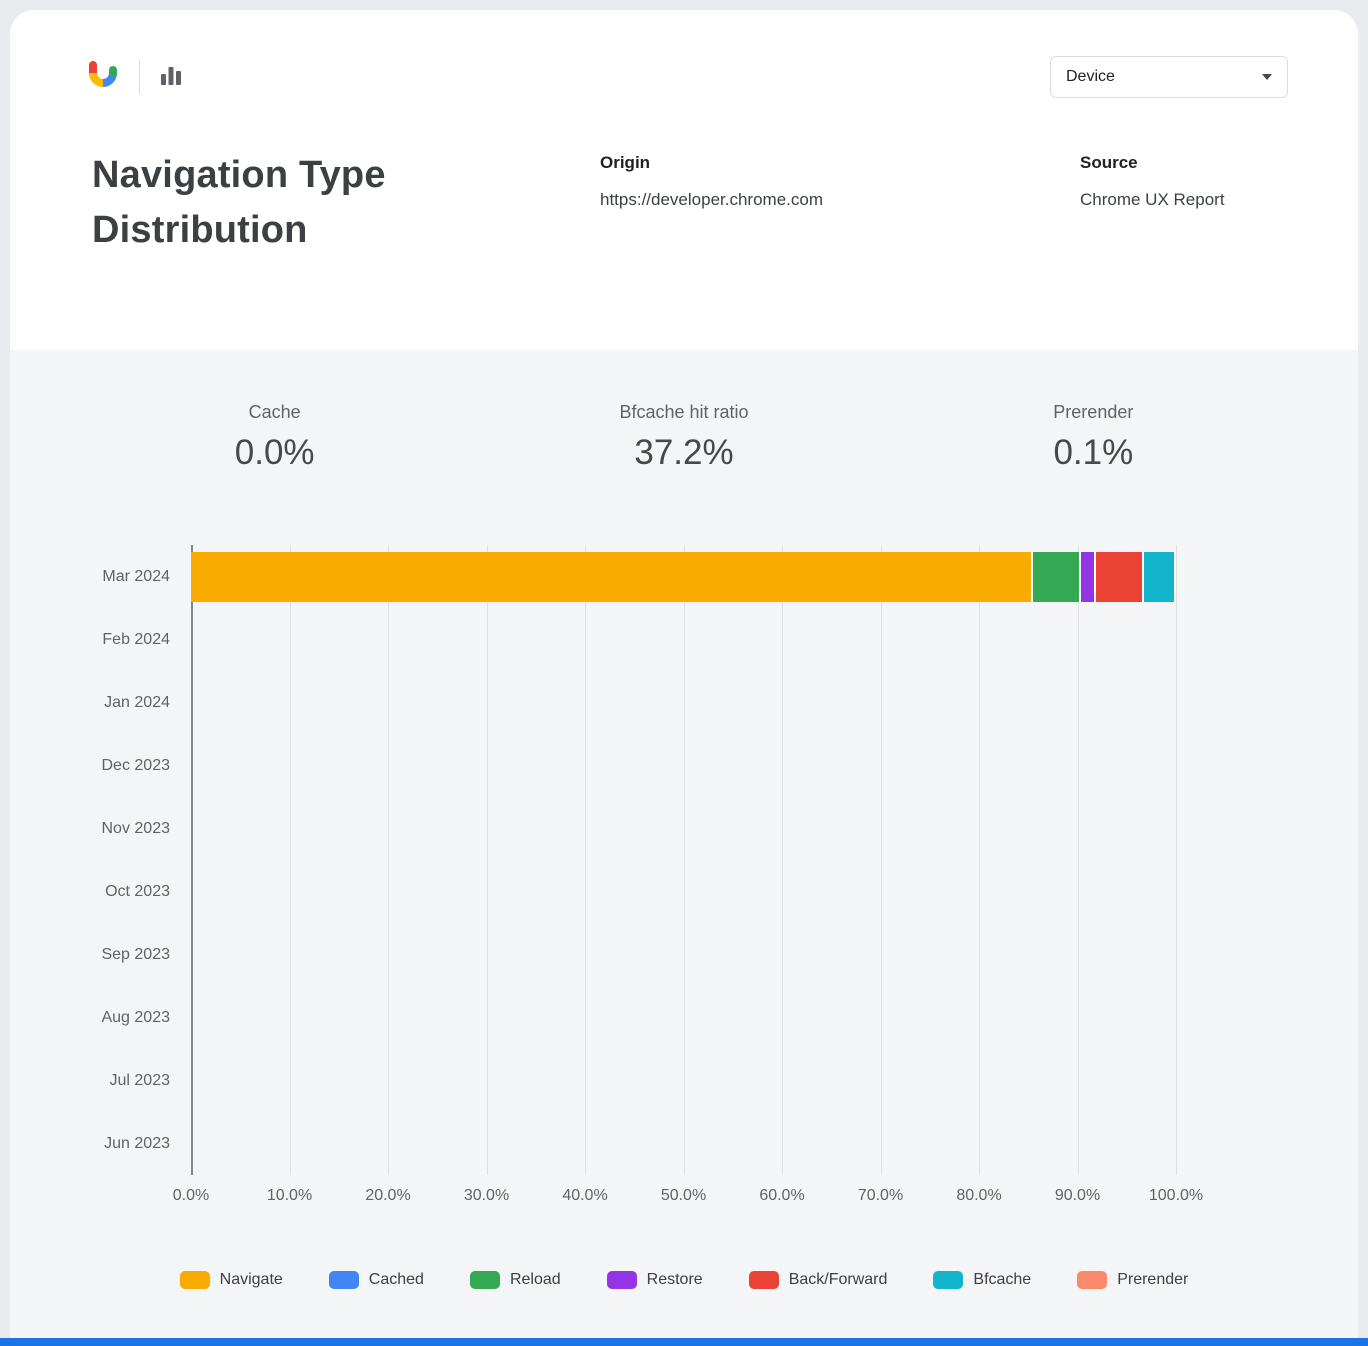 The image size is (1368, 1346). I want to click on y-tick-label-oct-2023: Oct 2023, so click(137, 891).